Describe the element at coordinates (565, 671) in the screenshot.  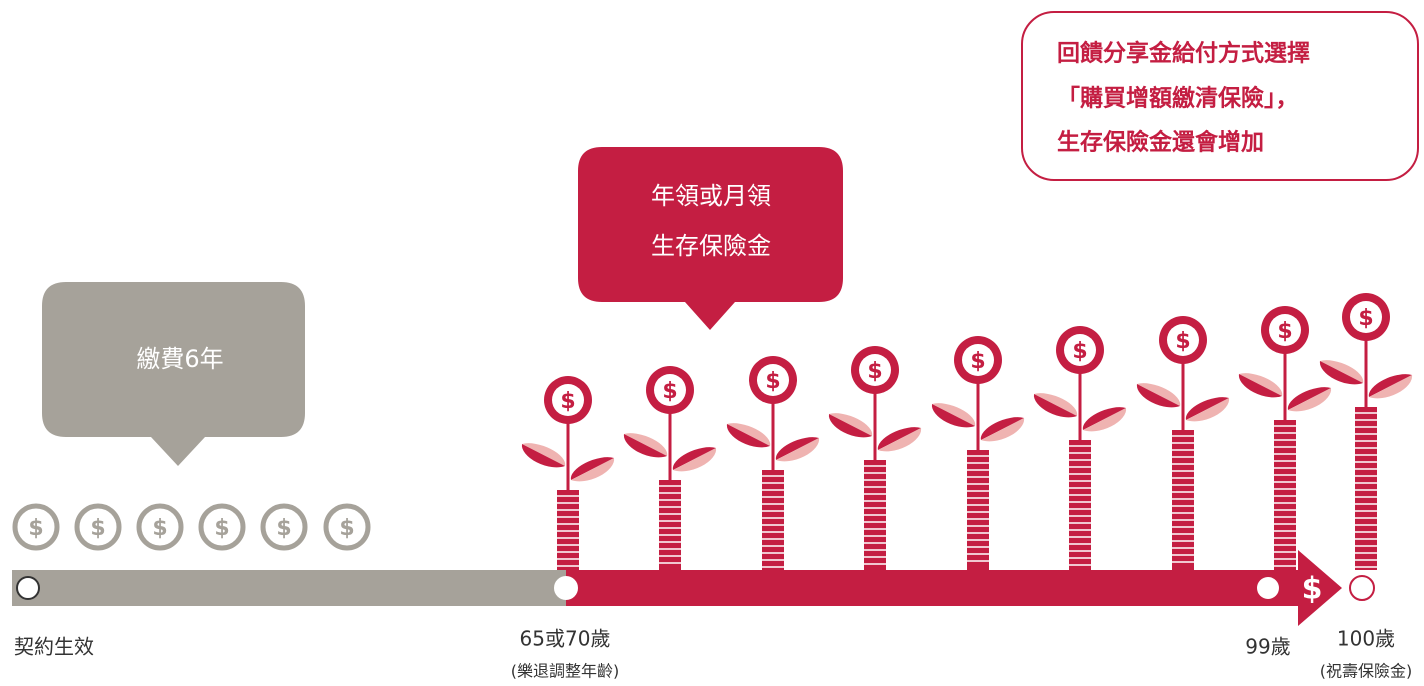
I see `timeline-note: (樂退調整年齡)` at that location.